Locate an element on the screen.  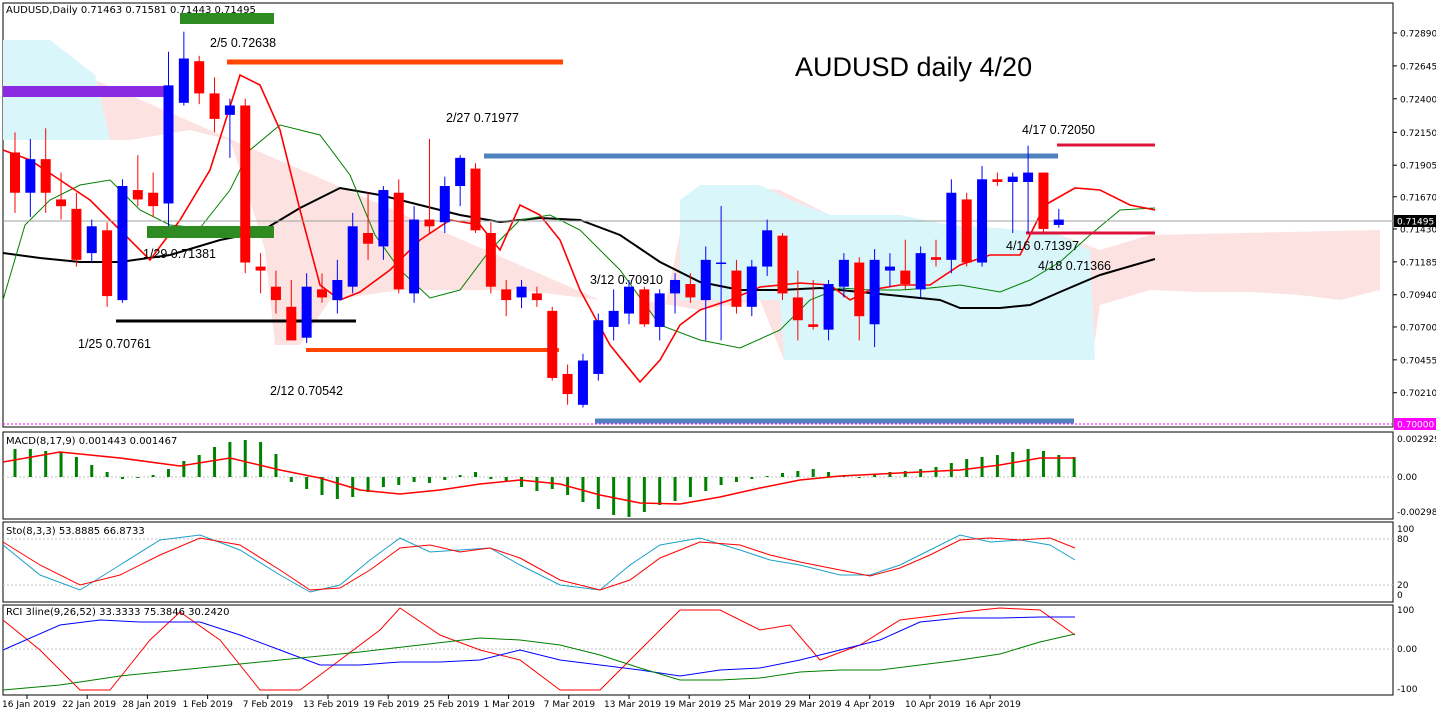
x-tick-label: 25 Feb 2019 is located at coordinates (451, 705).